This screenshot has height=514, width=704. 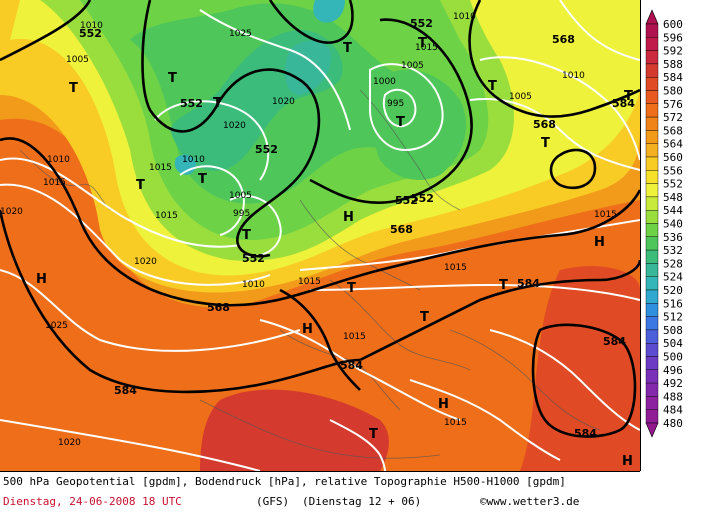 What do you see at coordinates (673, 130) in the screenshot?
I see `legend-level-label: 568` at bounding box center [673, 130].